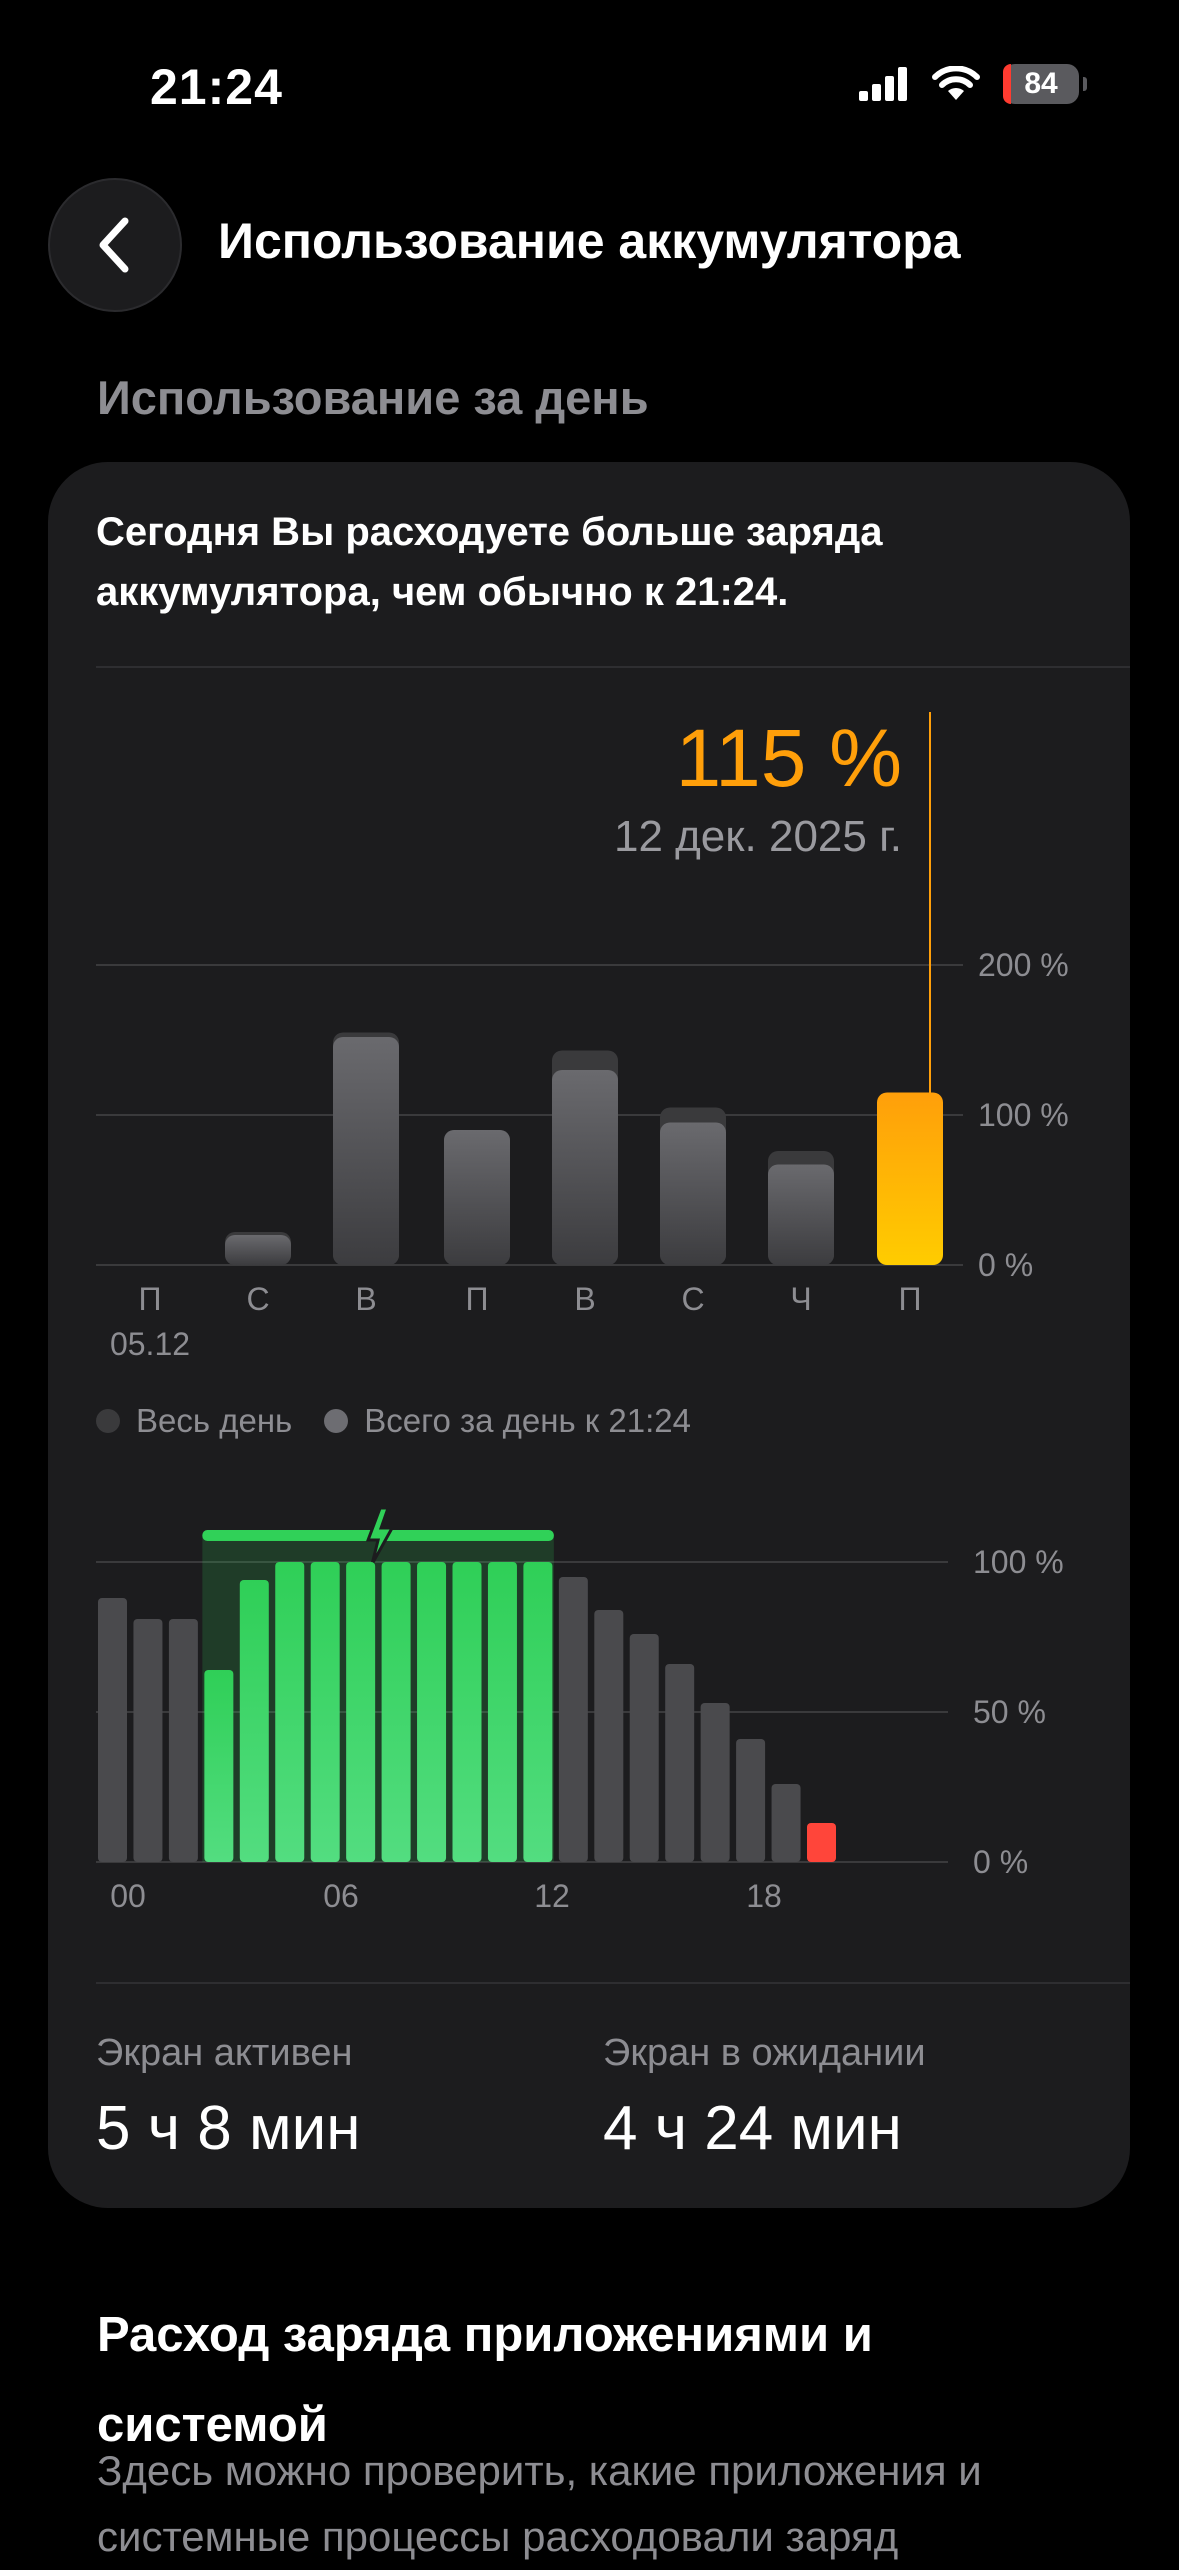 The width and height of the screenshot is (1179, 2570). What do you see at coordinates (214, 1420) in the screenshot?
I see `legend-label: Весь день` at bounding box center [214, 1420].